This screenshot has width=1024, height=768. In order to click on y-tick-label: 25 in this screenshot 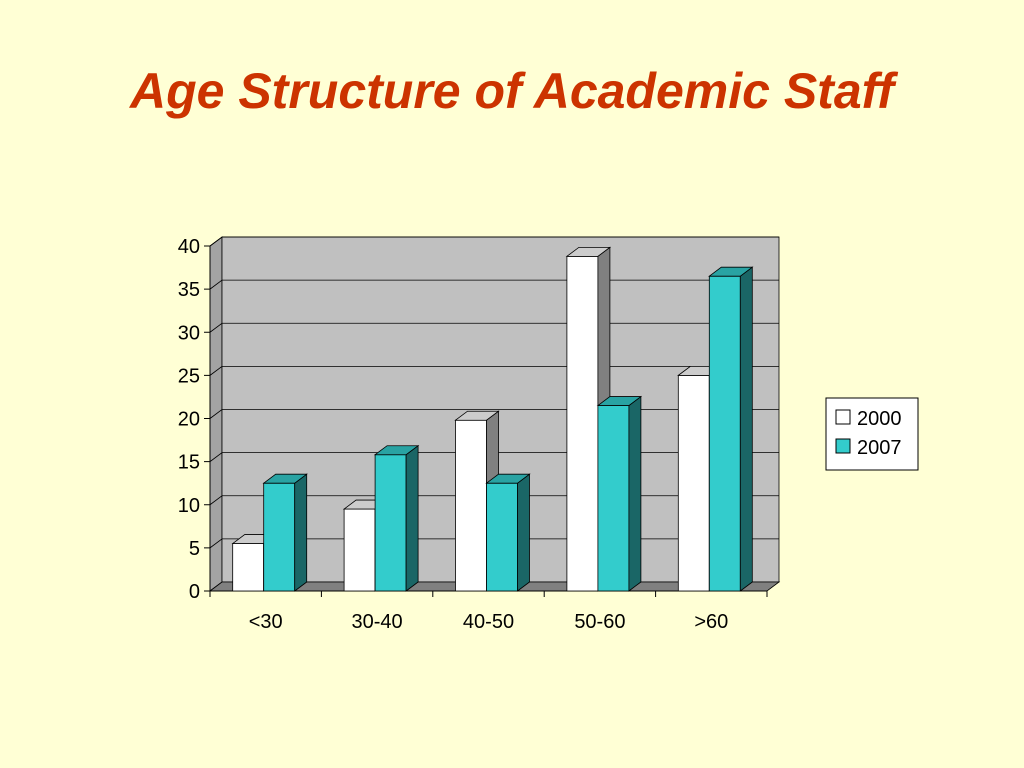, I will do `click(189, 376)`.